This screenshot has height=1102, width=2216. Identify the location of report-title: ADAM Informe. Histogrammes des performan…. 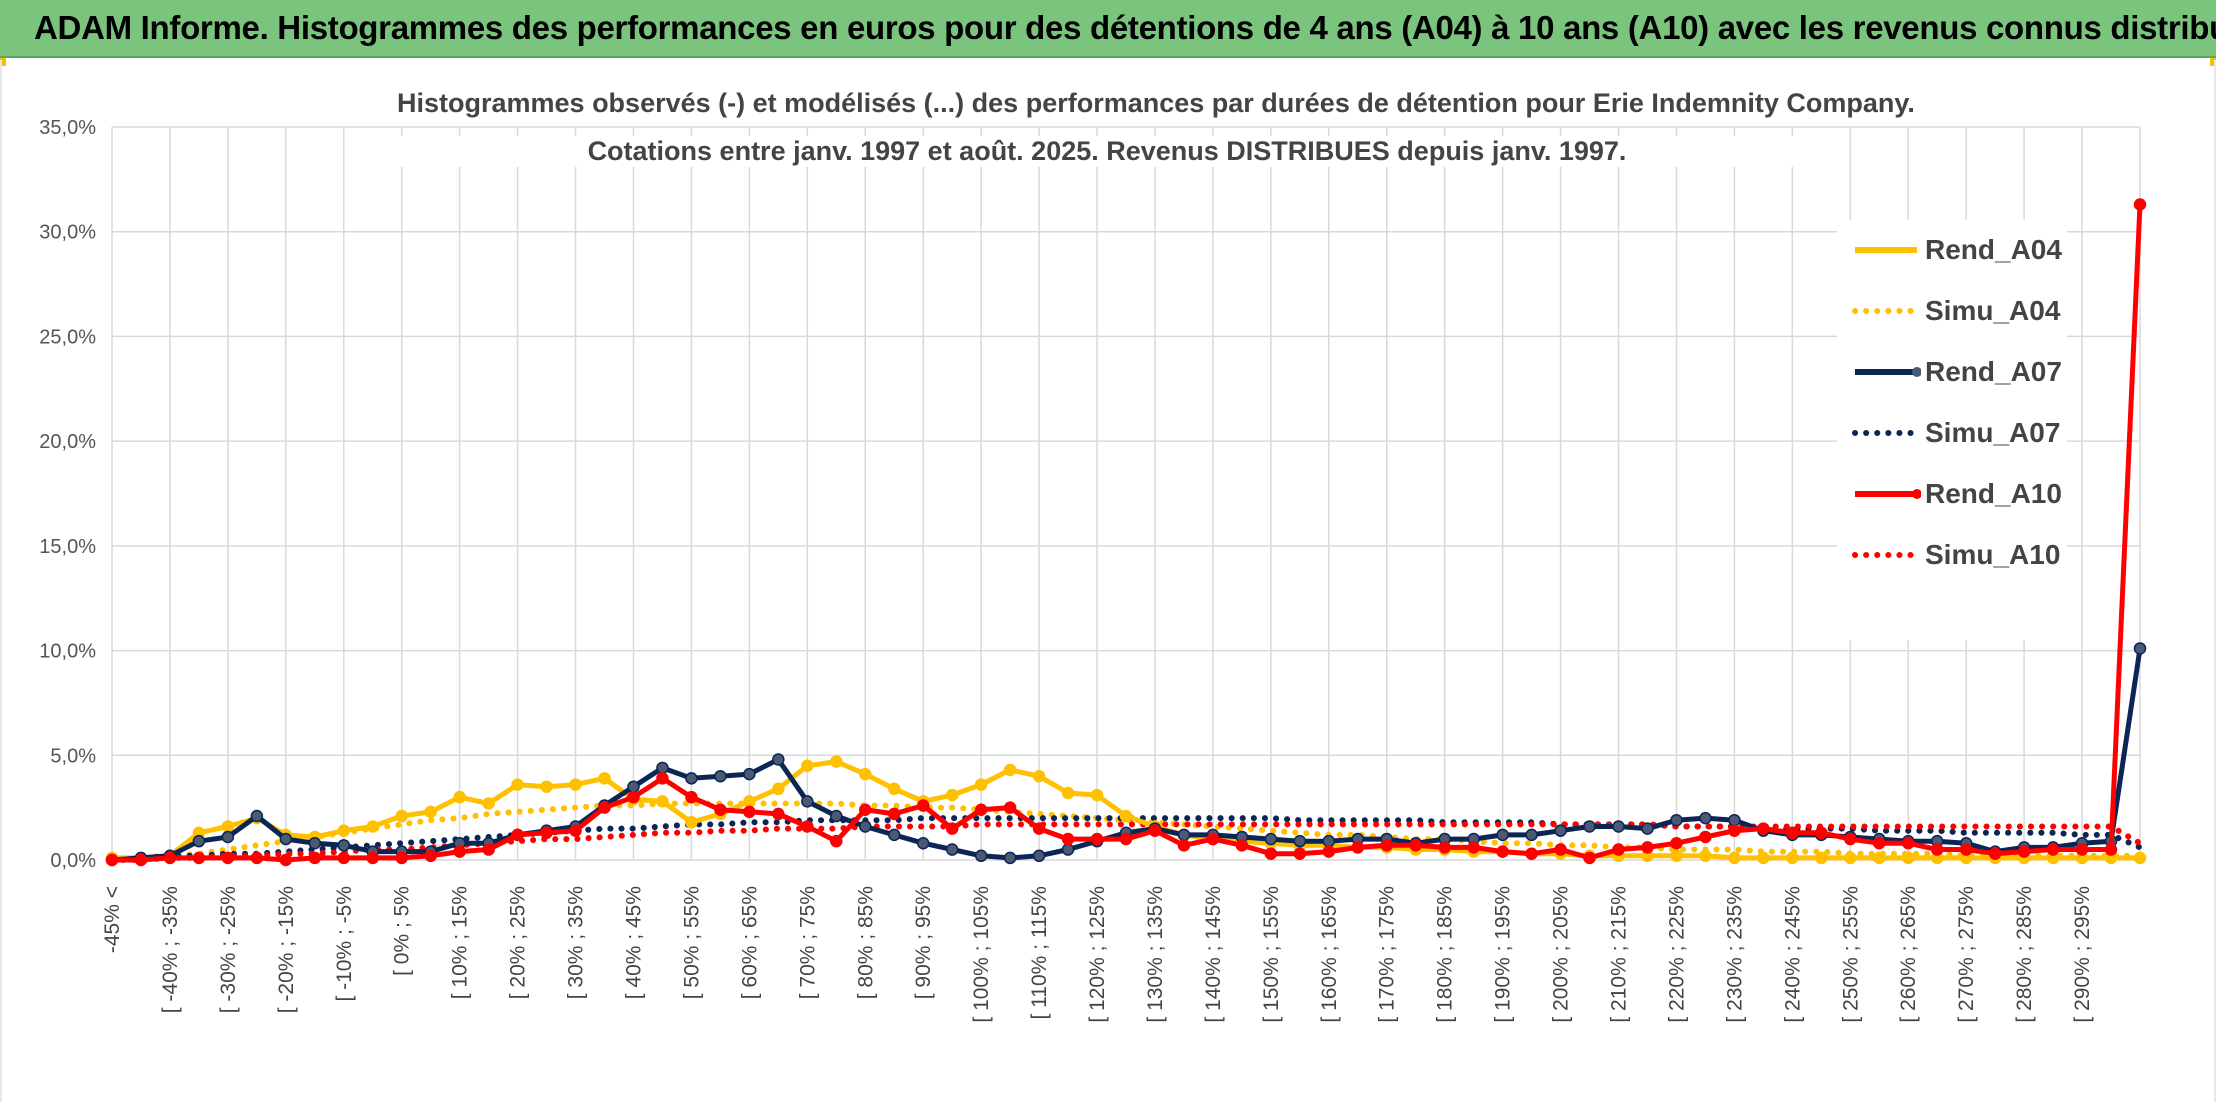
(1125, 27).